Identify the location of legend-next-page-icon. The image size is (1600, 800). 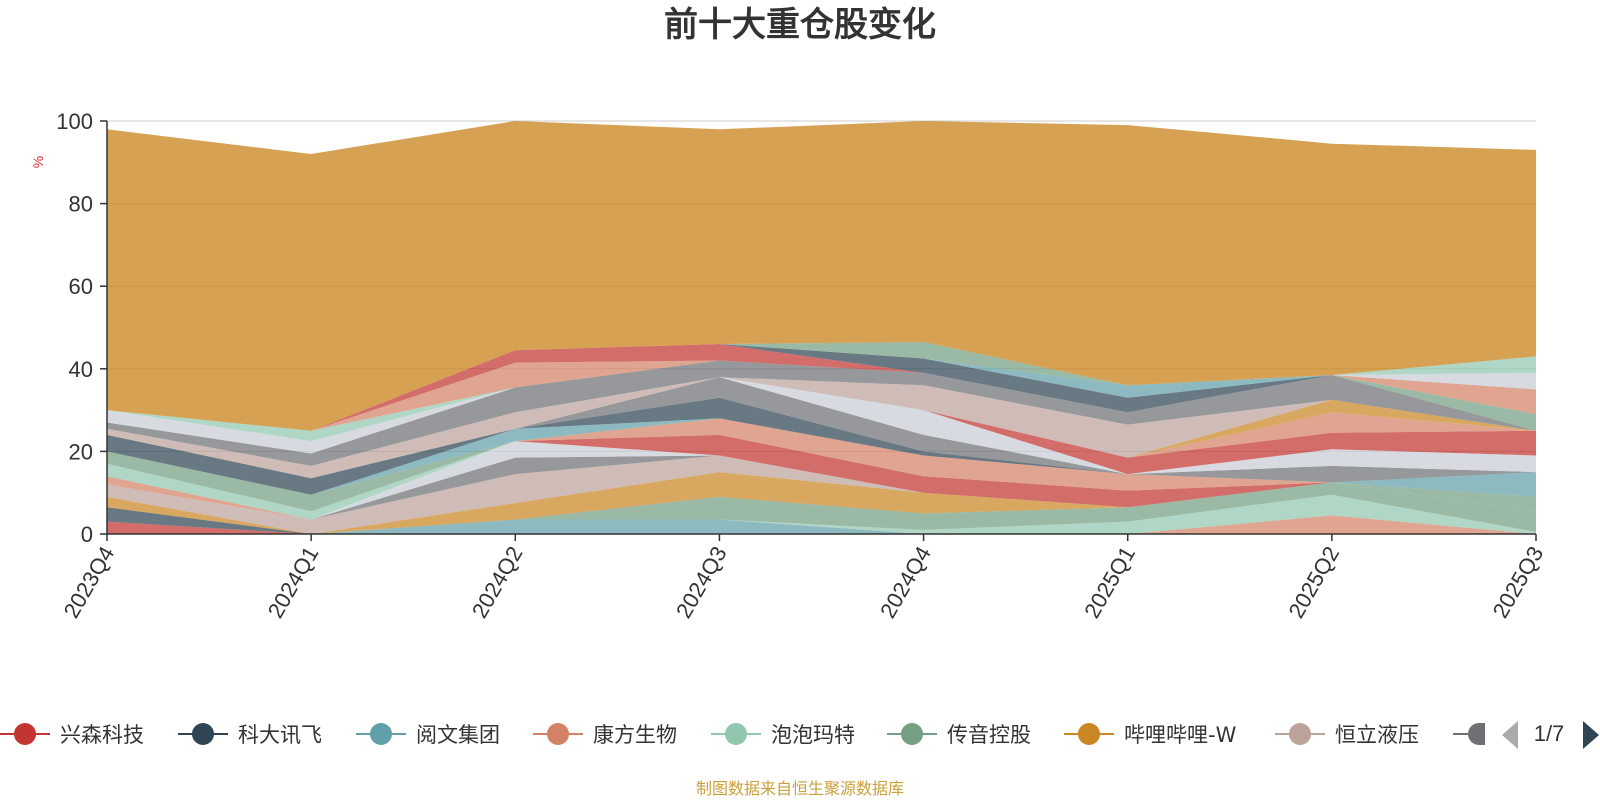
(1591, 735).